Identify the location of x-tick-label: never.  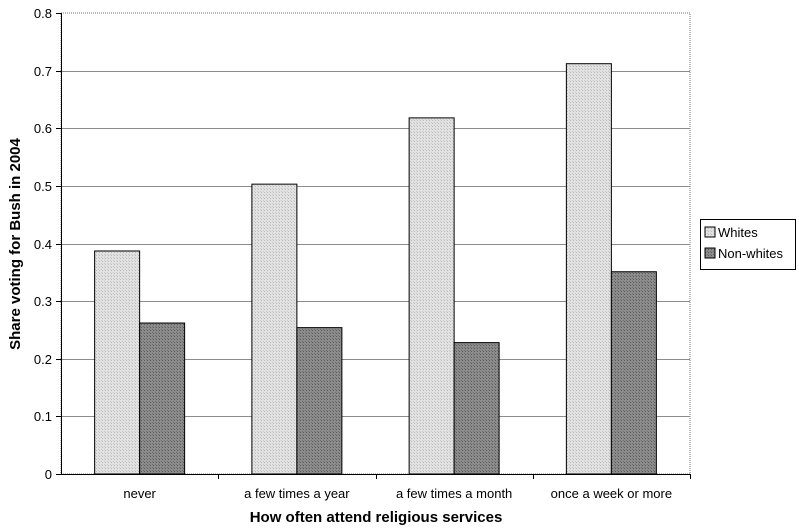
(139, 493).